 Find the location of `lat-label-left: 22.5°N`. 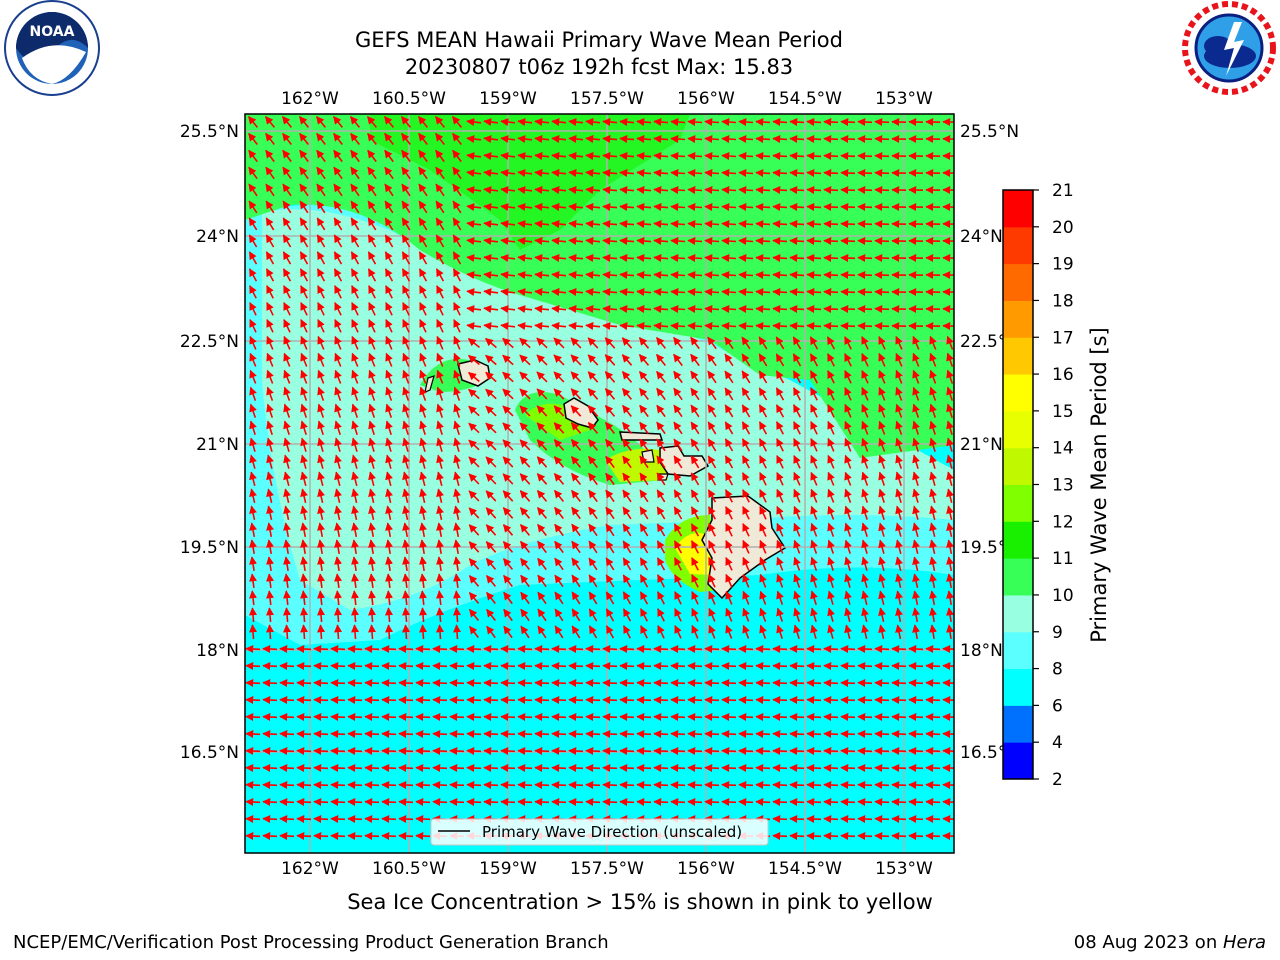

lat-label-left: 22.5°N is located at coordinates (209, 342).